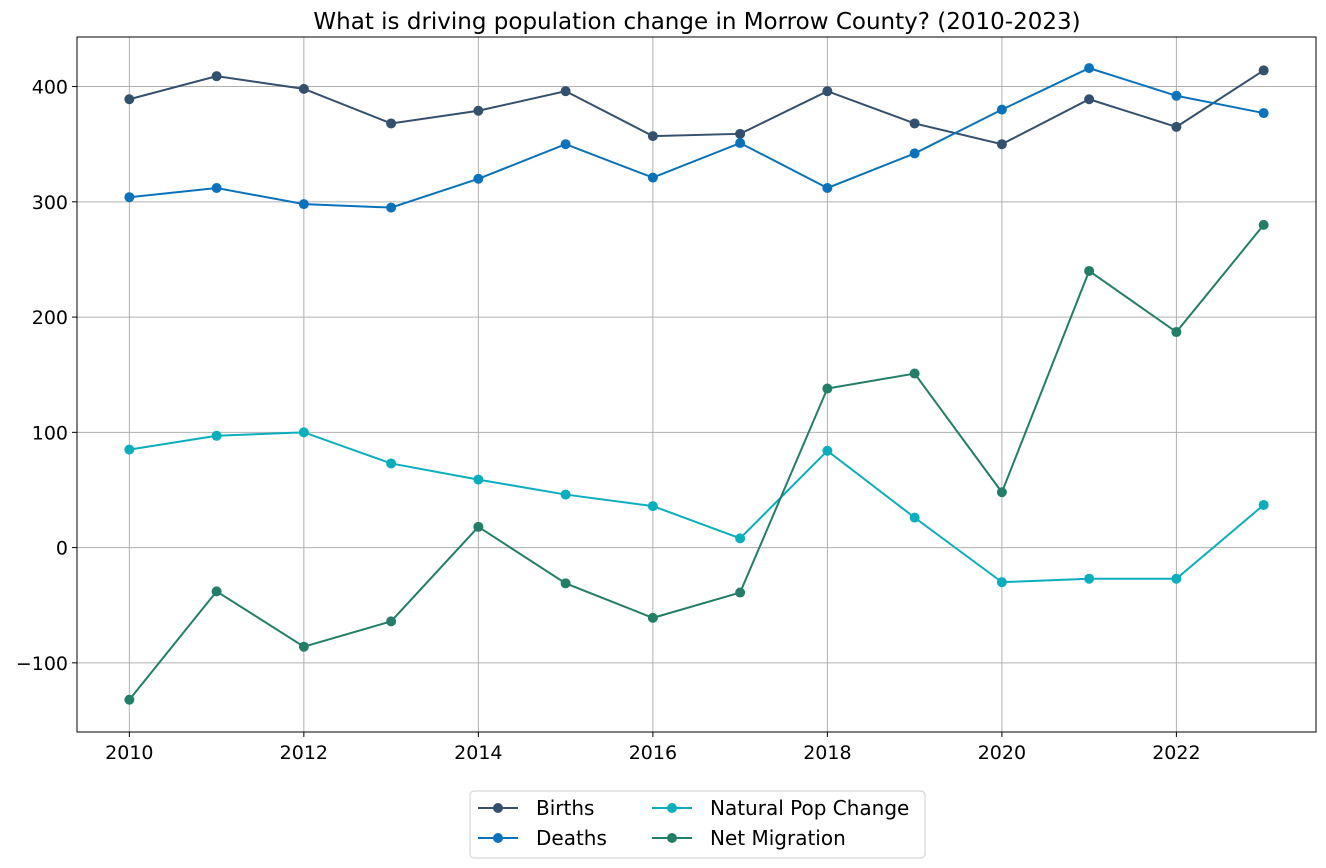 Image resolution: width=1326 pixels, height=868 pixels. I want to click on legend-item-net-migration: Net Migration, so click(749, 838).